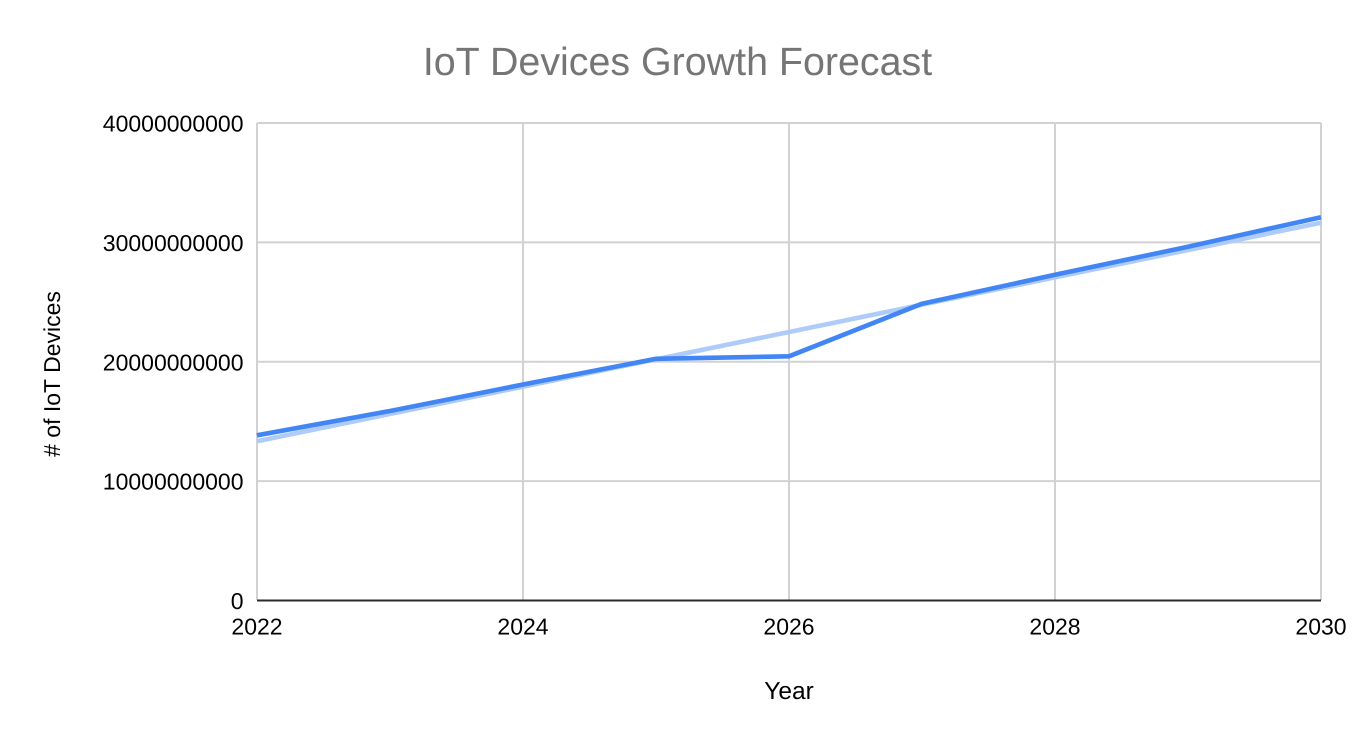  Describe the element at coordinates (677, 62) in the screenshot. I see `svg-text: IoT Devices Growth Forecast` at that location.